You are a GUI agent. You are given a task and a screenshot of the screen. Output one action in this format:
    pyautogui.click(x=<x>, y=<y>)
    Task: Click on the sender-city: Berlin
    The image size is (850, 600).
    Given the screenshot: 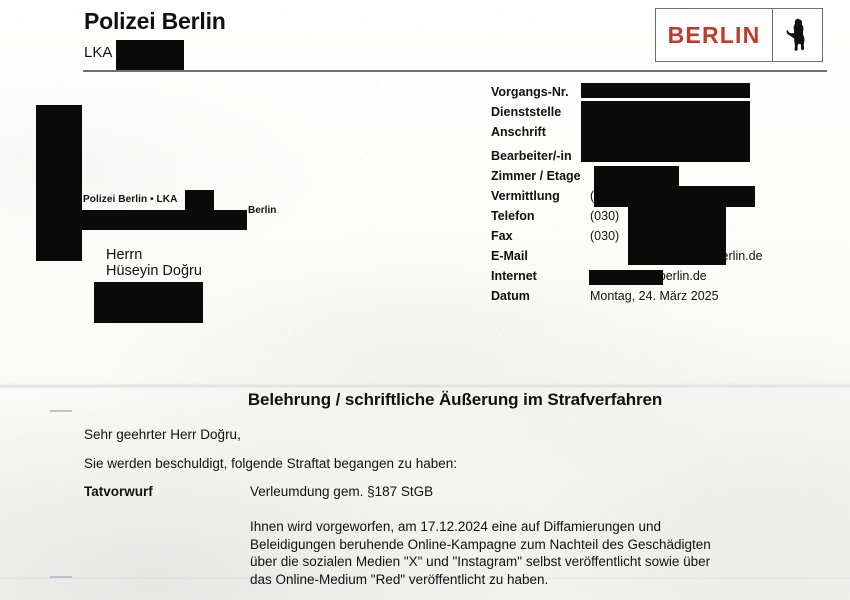 What is the action you would take?
    pyautogui.click(x=262, y=210)
    